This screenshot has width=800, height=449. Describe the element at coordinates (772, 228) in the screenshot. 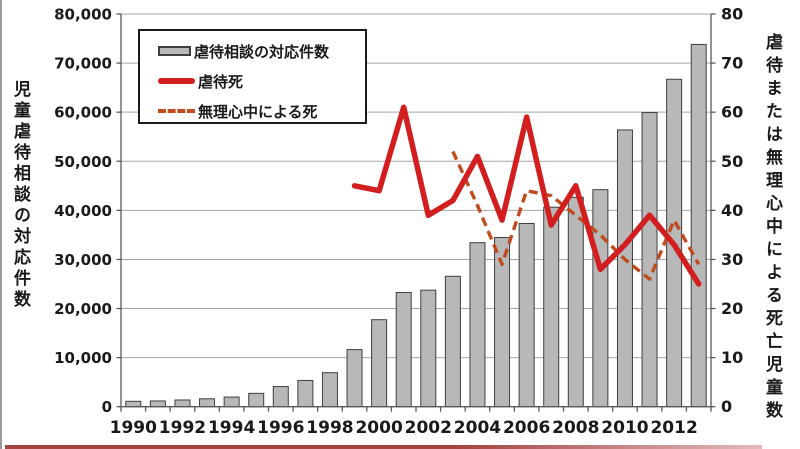

I see `y-axis-title-right: 虐待または無理心中による死亡児童数` at that location.